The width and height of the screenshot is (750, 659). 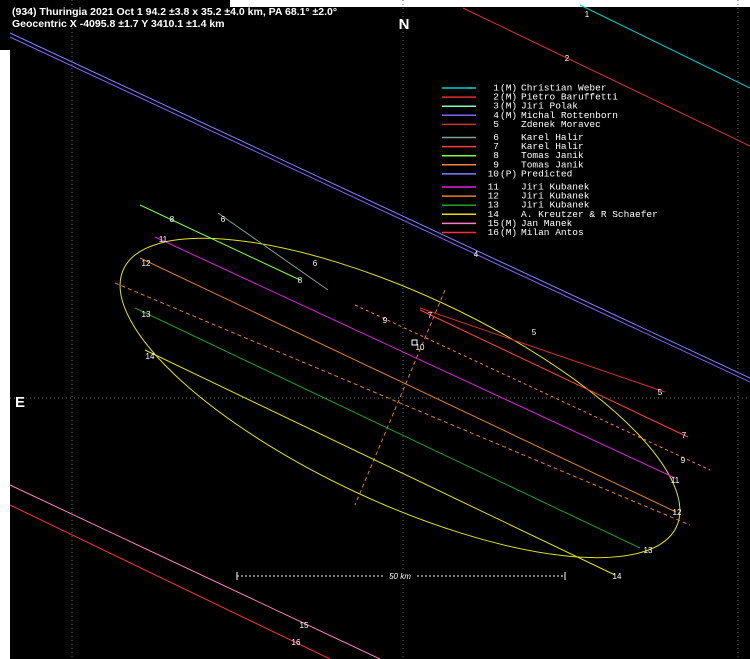 What do you see at coordinates (494, 223) in the screenshot?
I see `legend-number: 15` at bounding box center [494, 223].